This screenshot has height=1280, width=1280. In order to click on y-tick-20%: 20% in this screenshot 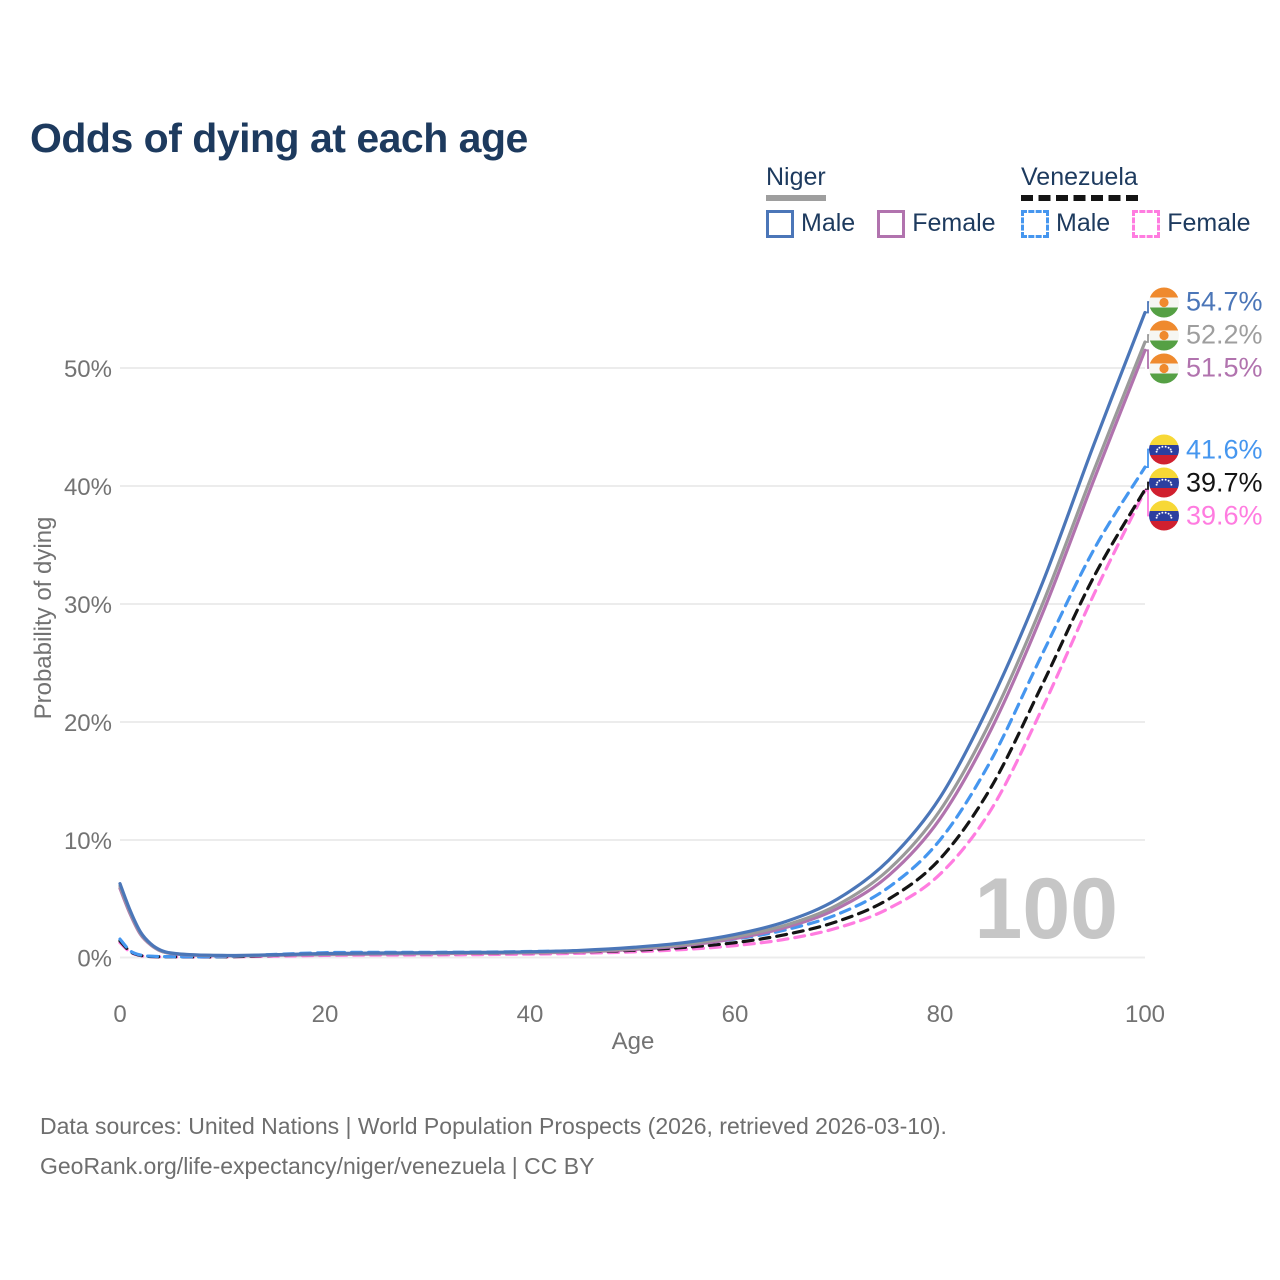, I will do `click(88, 723)`.